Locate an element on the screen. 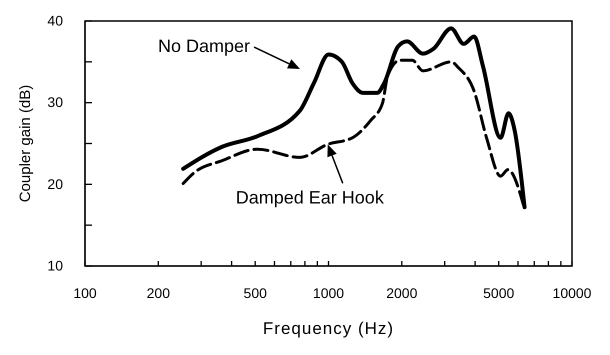  y-tick-label: 20 is located at coordinates (55, 184).